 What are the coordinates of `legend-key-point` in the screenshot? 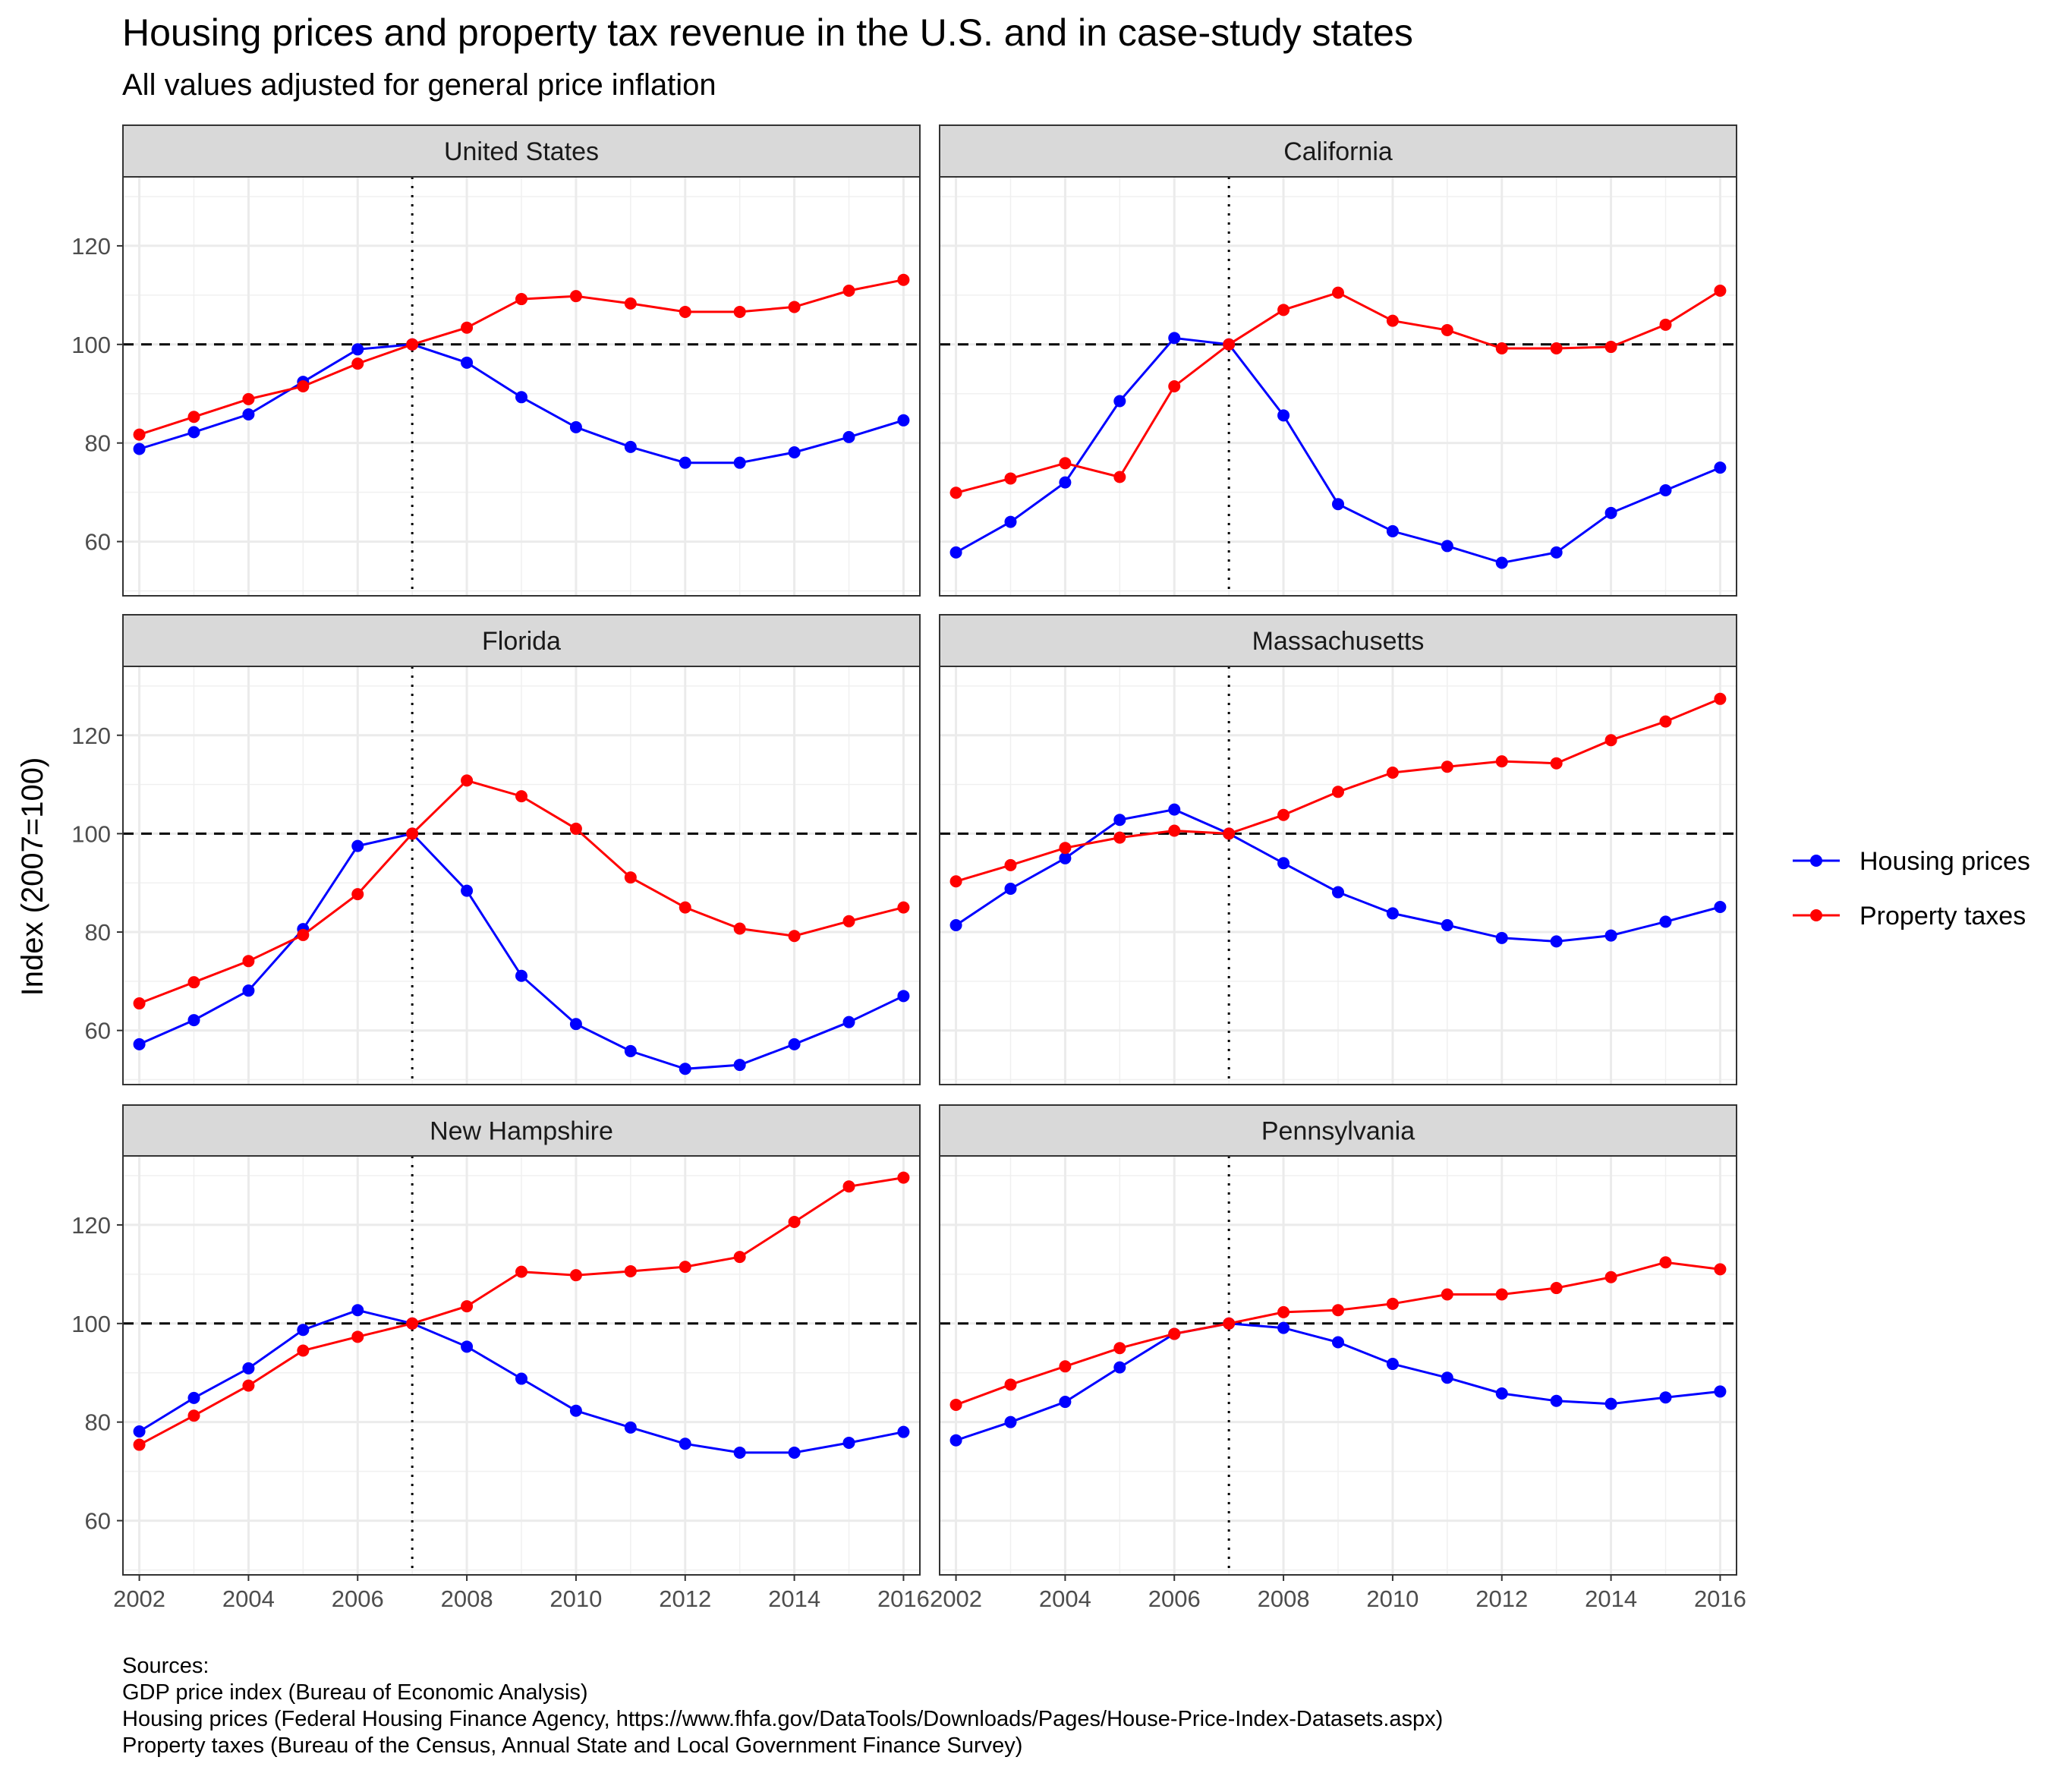 It's located at (1816, 861).